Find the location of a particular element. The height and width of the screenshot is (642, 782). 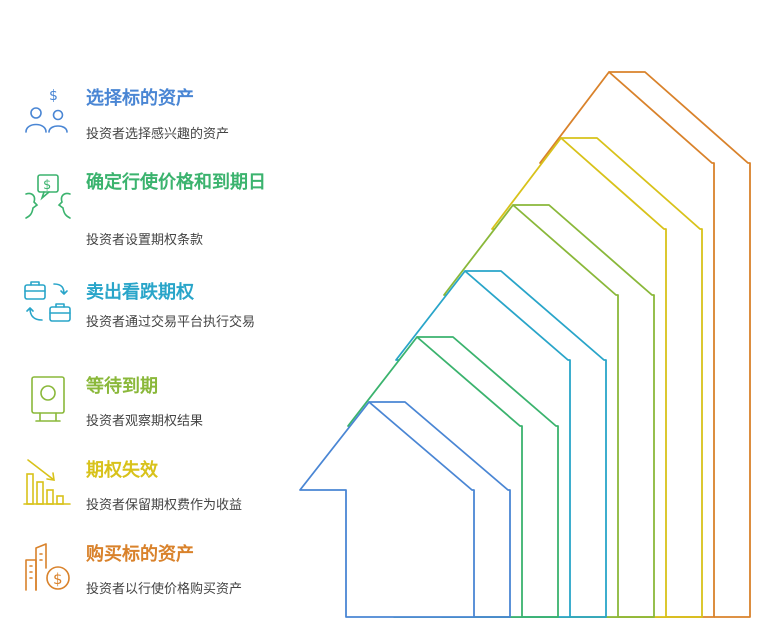

declining-bar-chart-icon is located at coordinates (47, 482).